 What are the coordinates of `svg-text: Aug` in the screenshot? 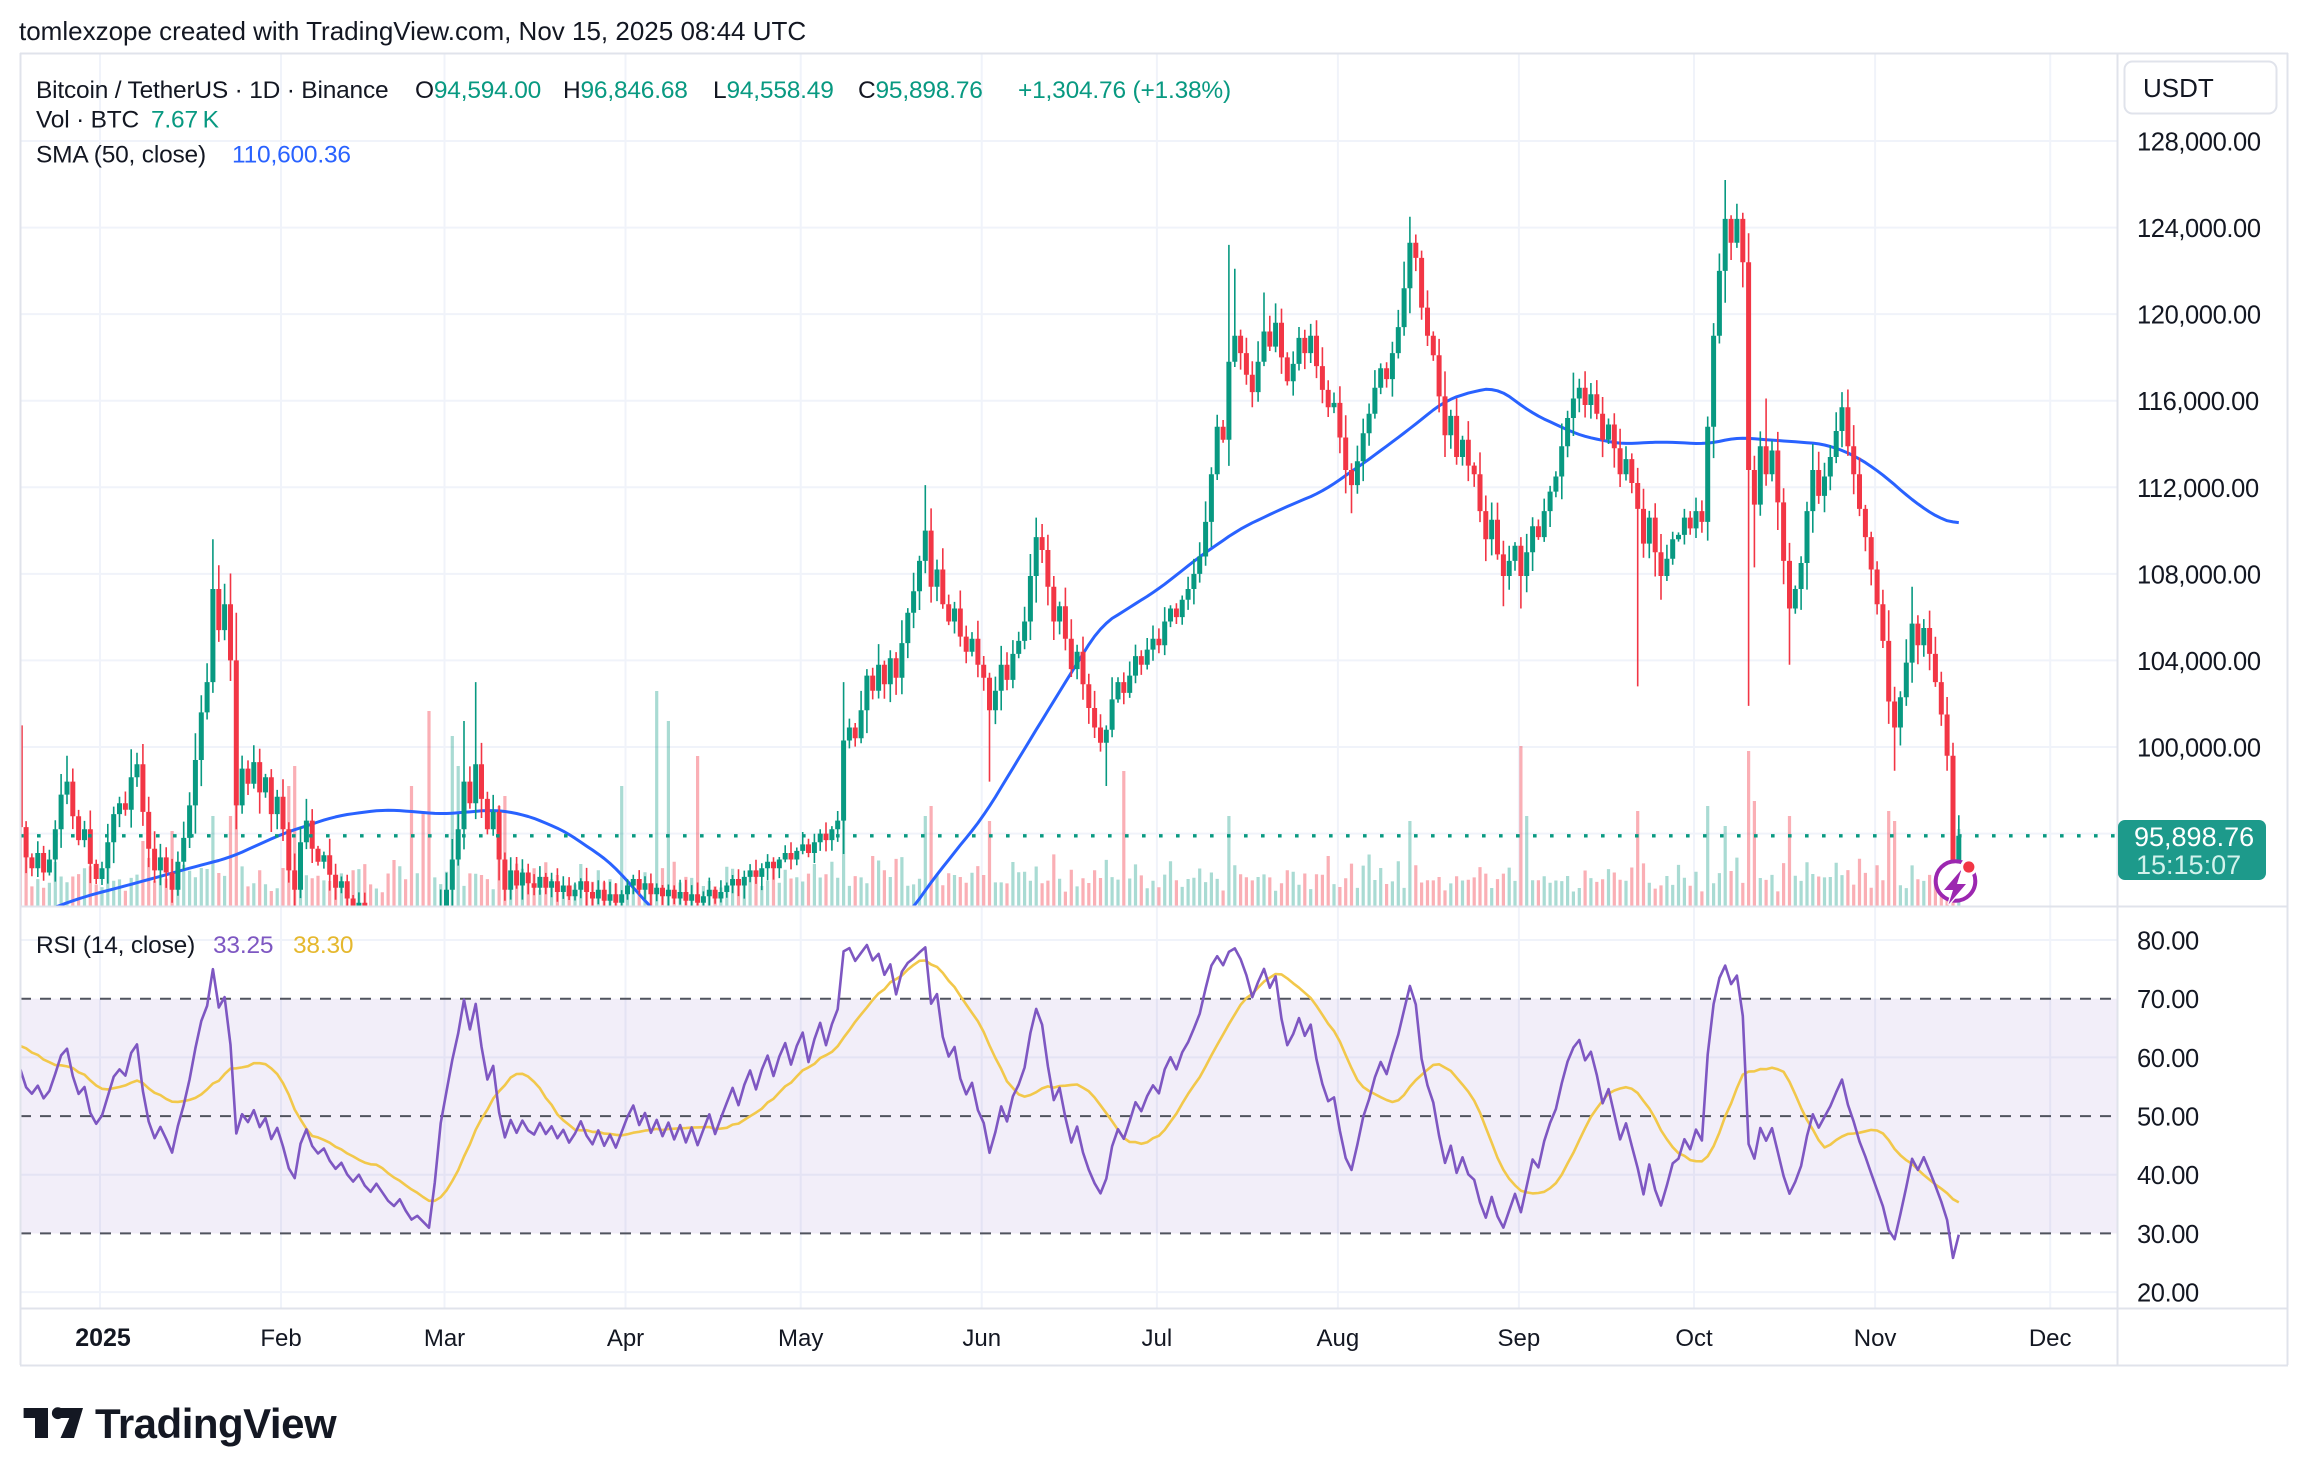 It's located at (1338, 1338).